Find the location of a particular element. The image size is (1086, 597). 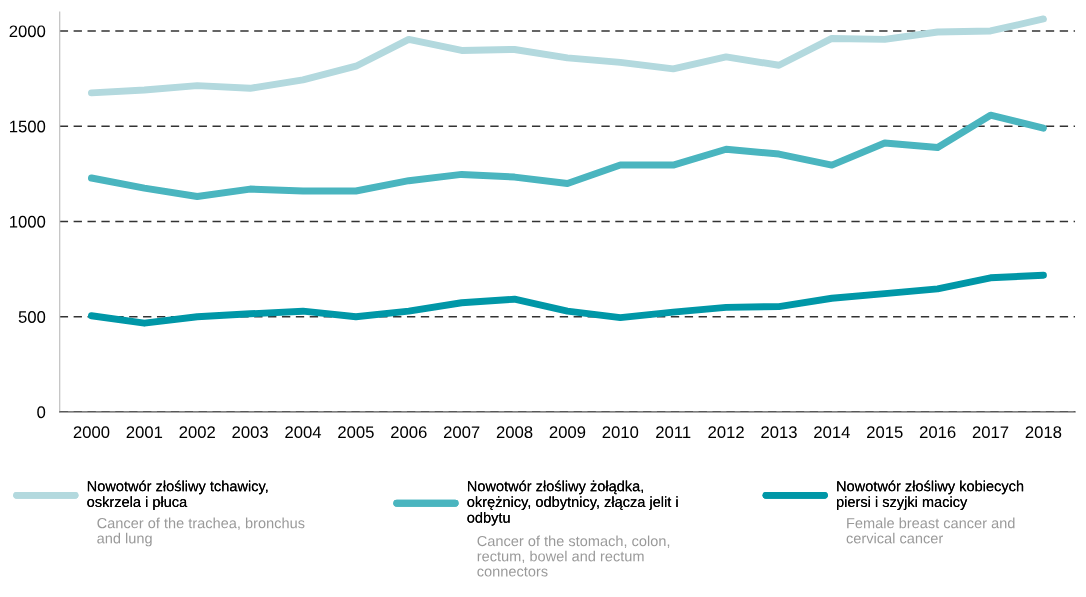

legend-label: Nowotwór złośliwy tchawicy, oskrzela i płuca is located at coordinates (177, 495).